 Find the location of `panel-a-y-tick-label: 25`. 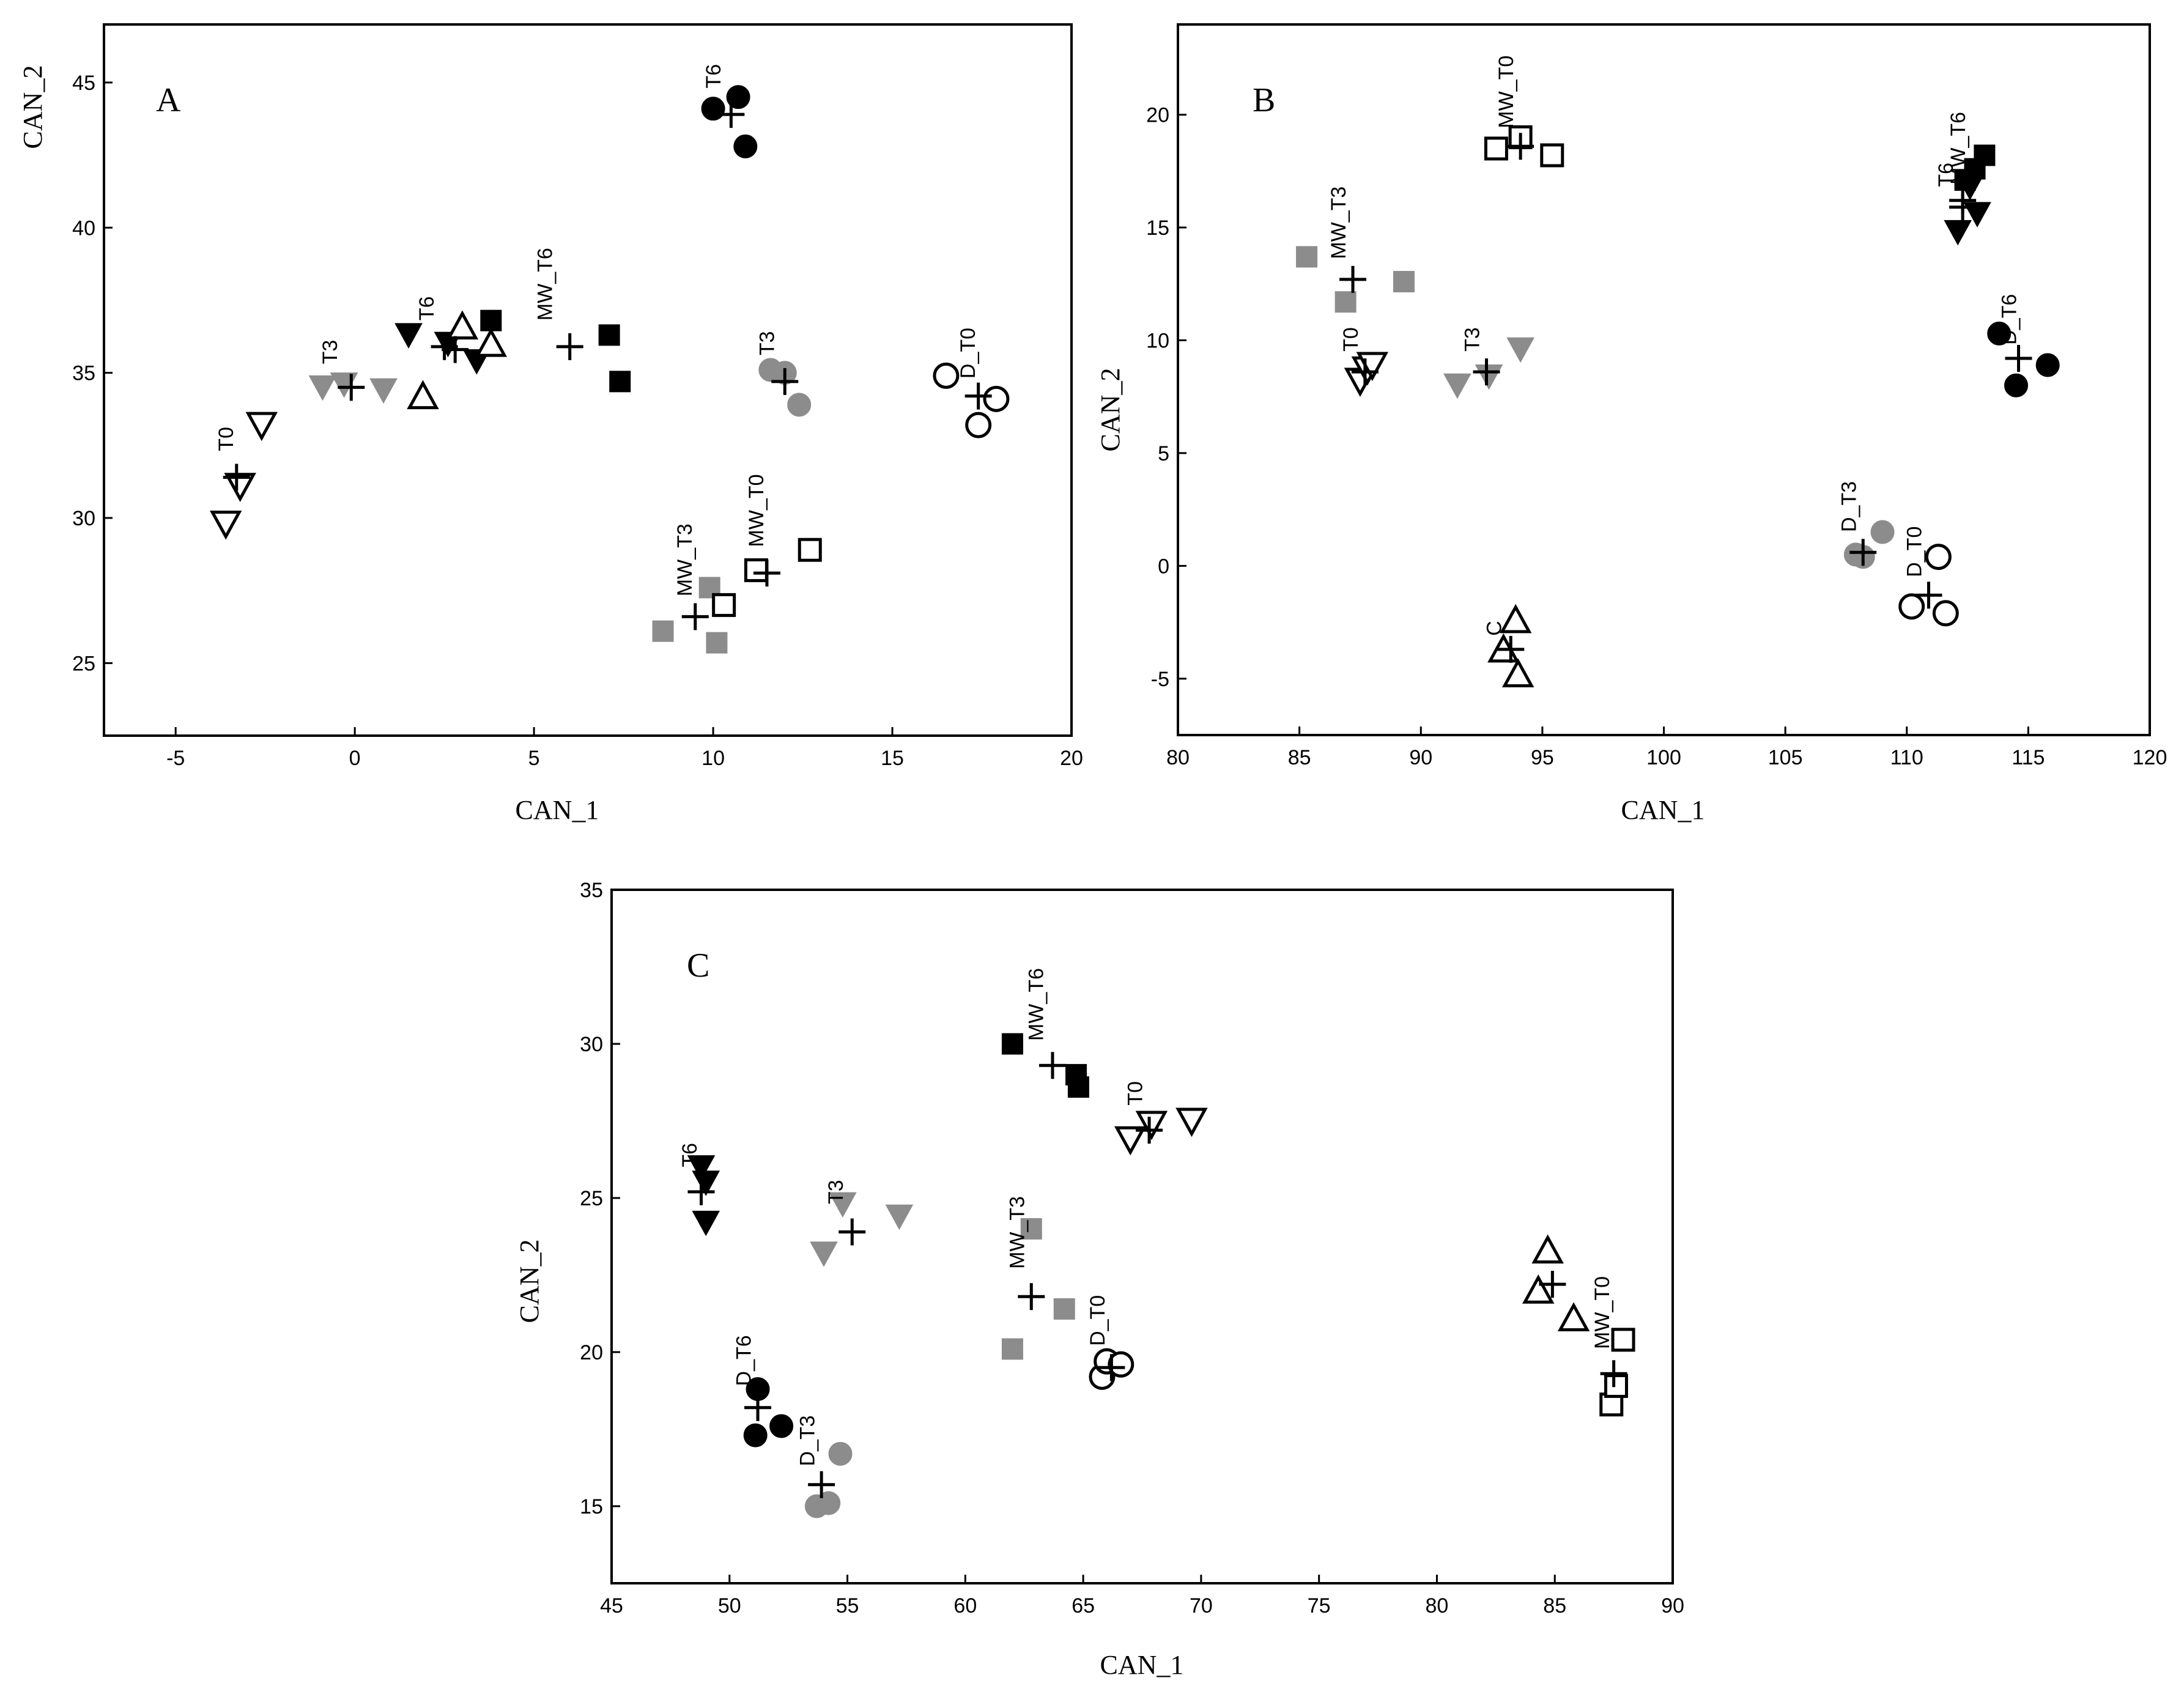

panel-a-y-tick-label: 25 is located at coordinates (83, 663).